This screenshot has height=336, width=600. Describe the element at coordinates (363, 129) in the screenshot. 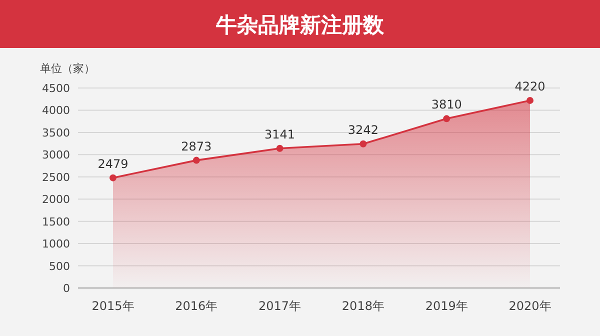

I see `data-label: 3242` at that location.